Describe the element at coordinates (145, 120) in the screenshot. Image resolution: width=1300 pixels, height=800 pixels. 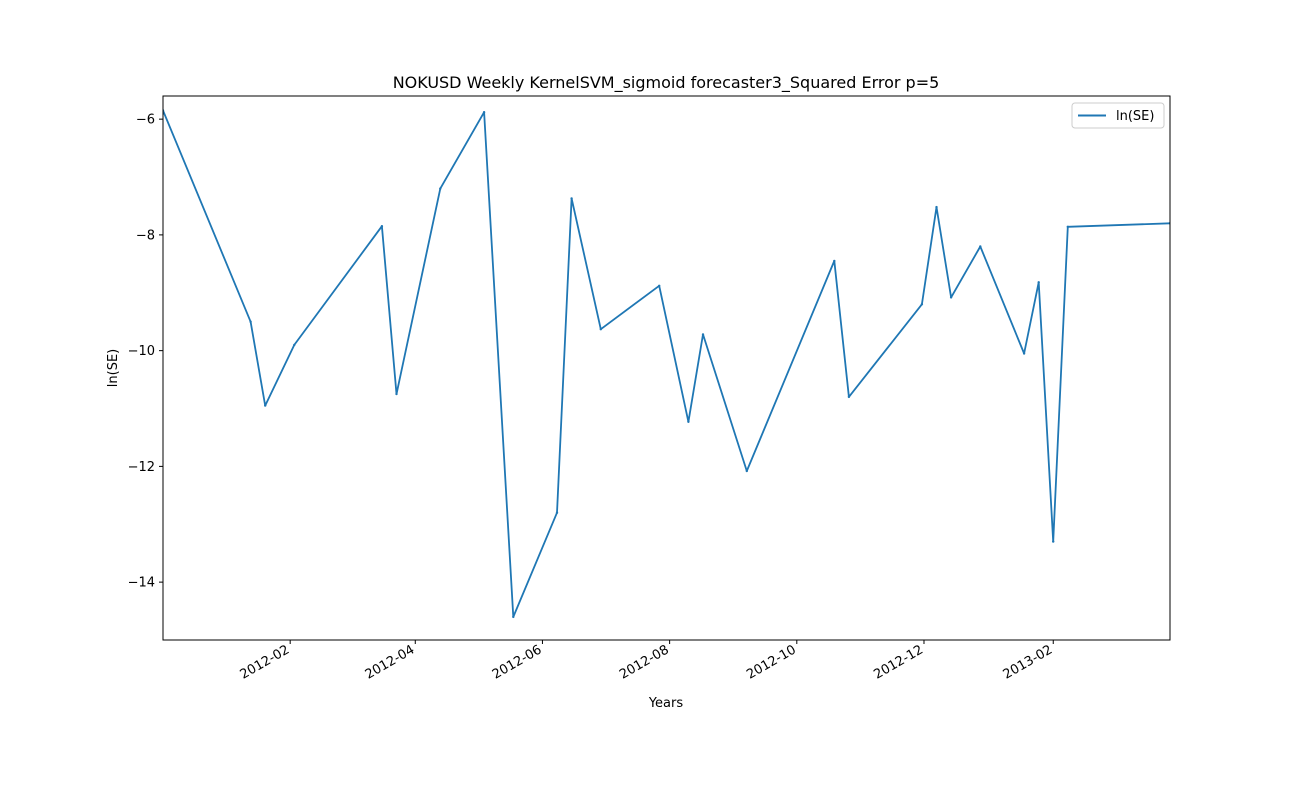
I see `y-tick-label: −6` at that location.